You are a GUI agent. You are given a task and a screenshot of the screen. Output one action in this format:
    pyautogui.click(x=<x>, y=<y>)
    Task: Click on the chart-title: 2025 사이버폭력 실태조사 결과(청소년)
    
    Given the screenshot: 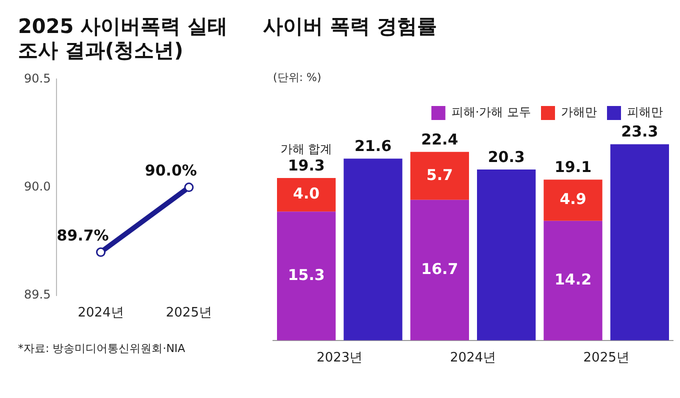 What is the action you would take?
    pyautogui.click(x=123, y=39)
    